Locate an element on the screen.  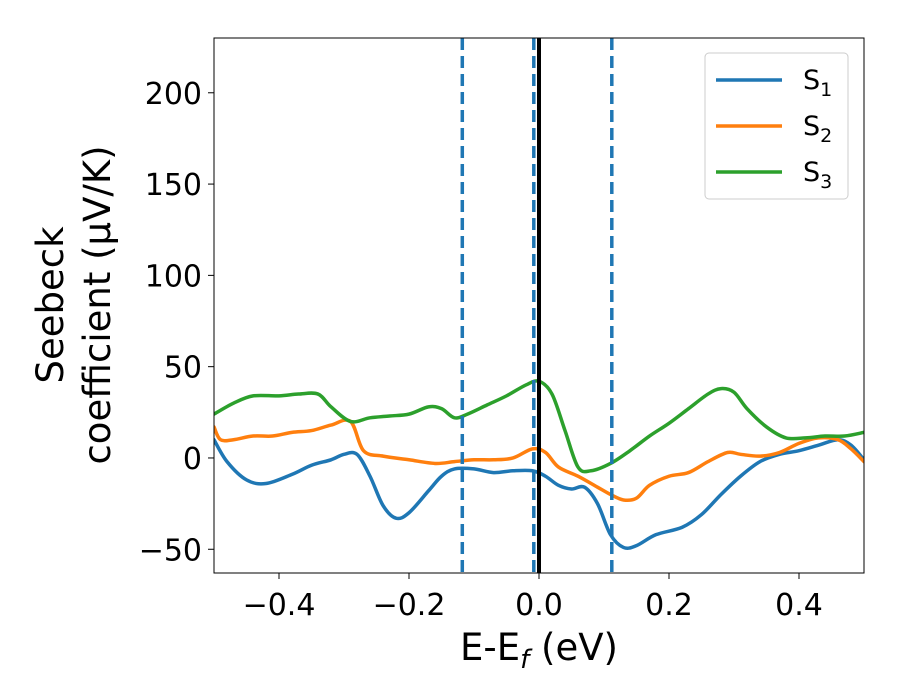
y-axis-title: Seebeck coefficient (μV/K) is located at coordinates (74, 304).